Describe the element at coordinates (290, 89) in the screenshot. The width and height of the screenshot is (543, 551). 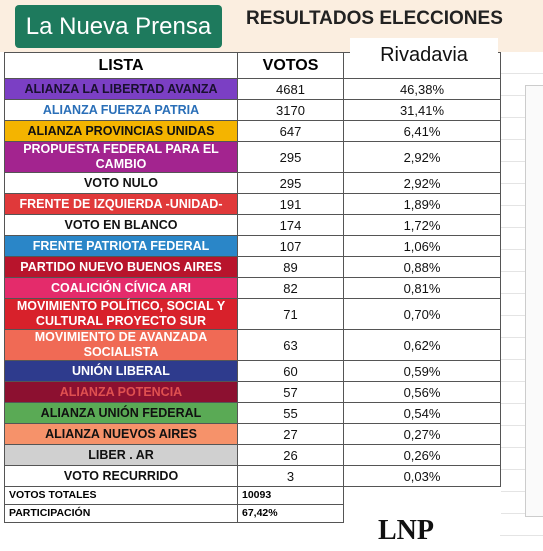
I see `votes: 4681` at that location.